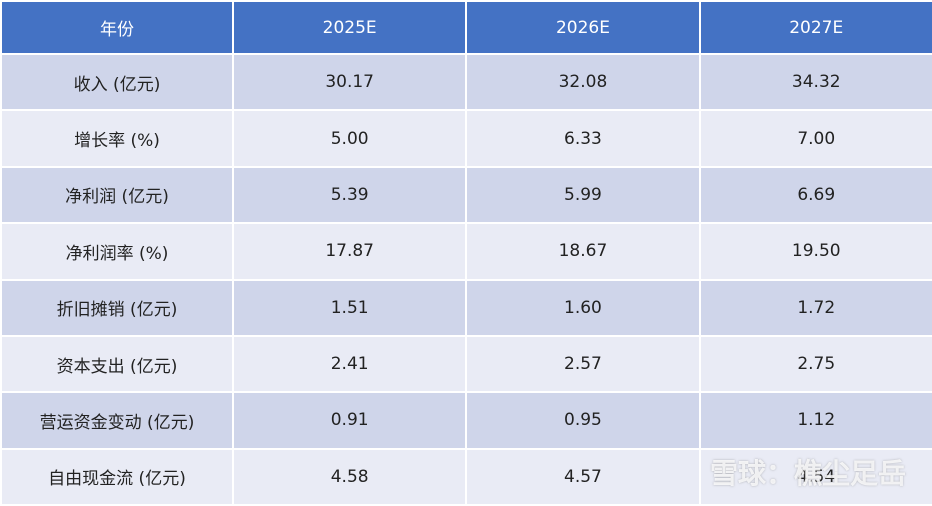 The image size is (932, 506). Describe the element at coordinates (583, 82) in the screenshot. I see `cell: 32.08` at that location.